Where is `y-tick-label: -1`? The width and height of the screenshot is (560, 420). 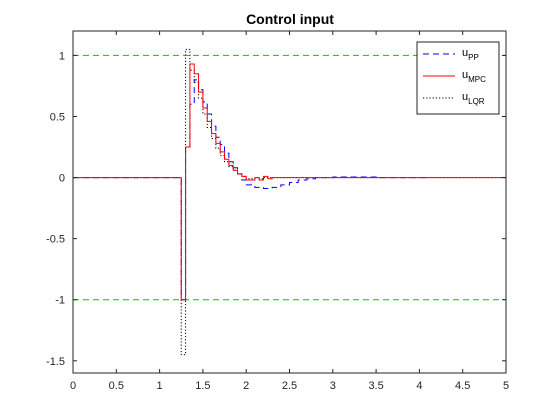 y-tick-label: -1 is located at coordinates (60, 301).